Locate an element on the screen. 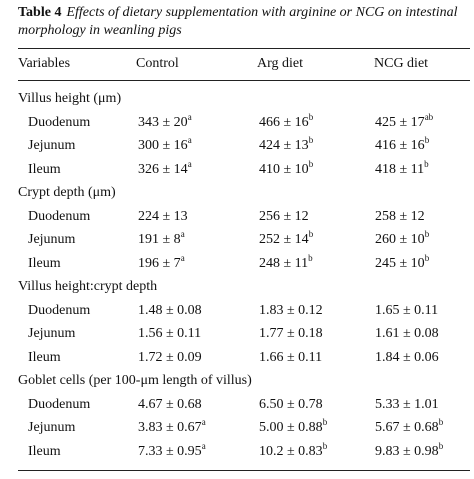 The width and height of the screenshot is (474, 479). cell: 260 ± 10b is located at coordinates (402, 239).